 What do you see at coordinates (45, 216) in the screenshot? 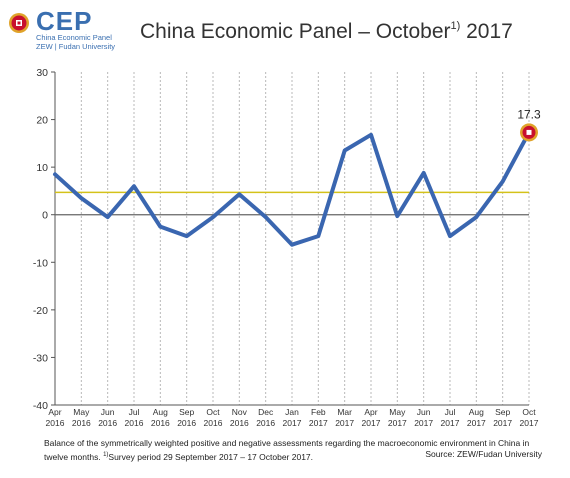
I see `y-tick-label: 0` at bounding box center [45, 216].